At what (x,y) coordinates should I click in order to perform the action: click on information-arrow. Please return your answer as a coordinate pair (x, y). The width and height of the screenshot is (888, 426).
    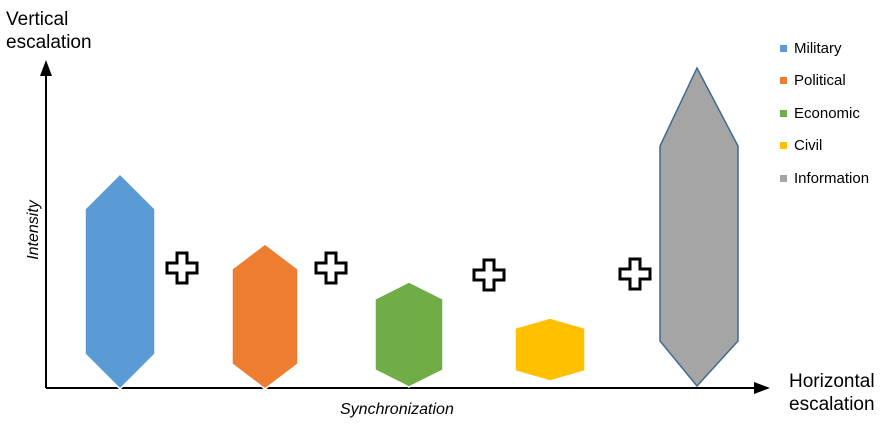
    Looking at the image, I should click on (699, 227).